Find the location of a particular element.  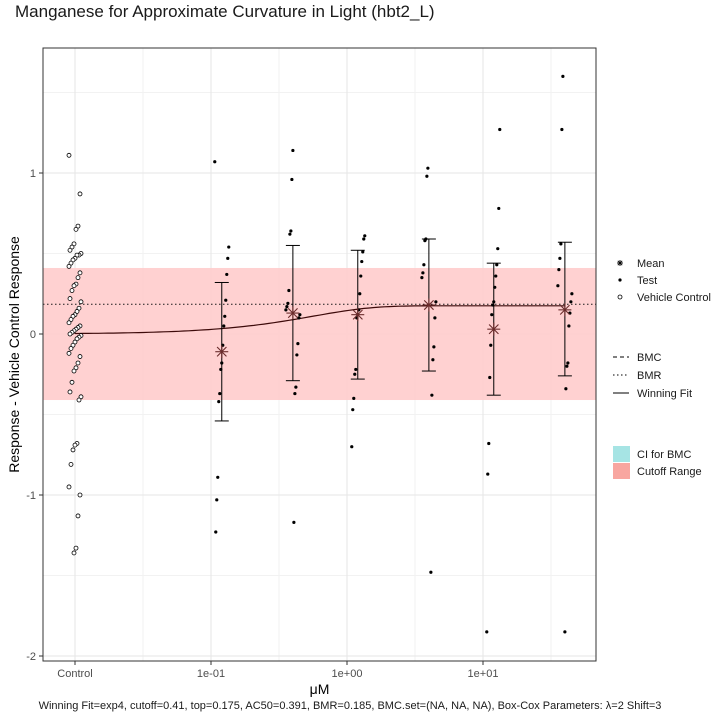

winning-fit-curve is located at coordinates (319, 320).